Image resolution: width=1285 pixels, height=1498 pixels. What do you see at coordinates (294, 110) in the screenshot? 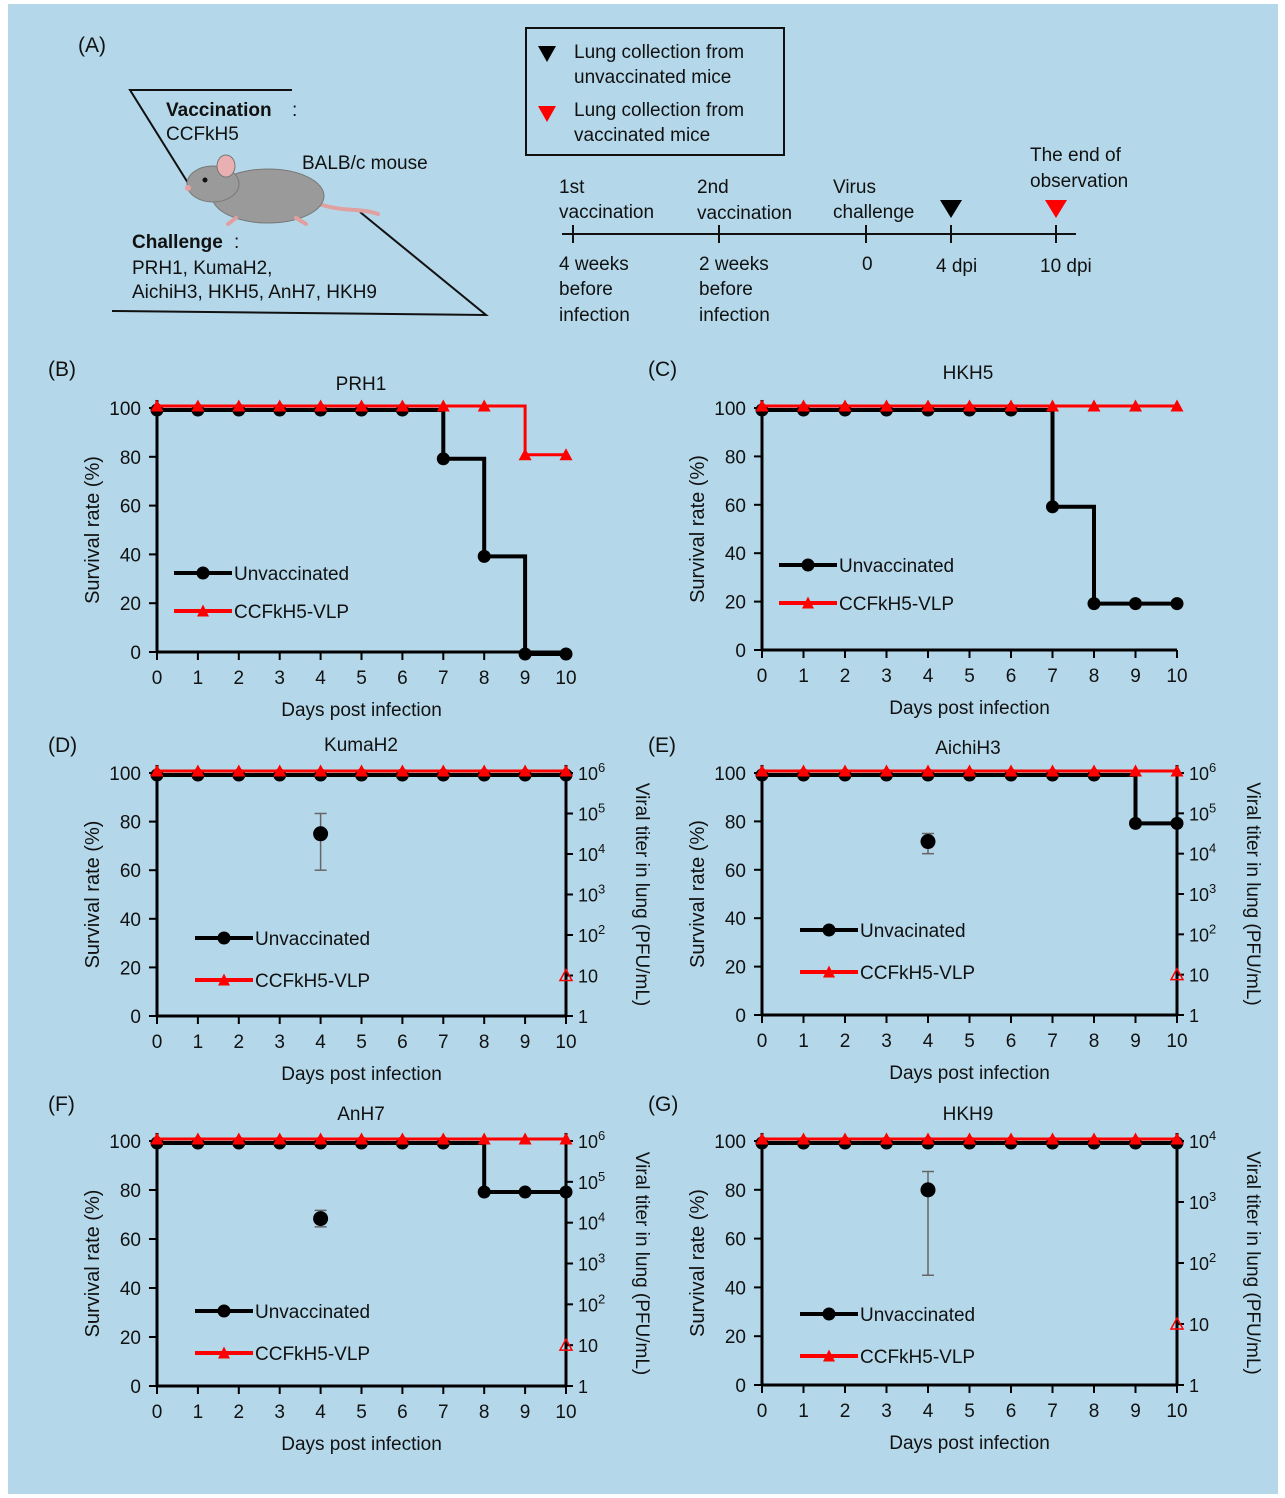
I see `vaccination-colon: :` at bounding box center [294, 110].